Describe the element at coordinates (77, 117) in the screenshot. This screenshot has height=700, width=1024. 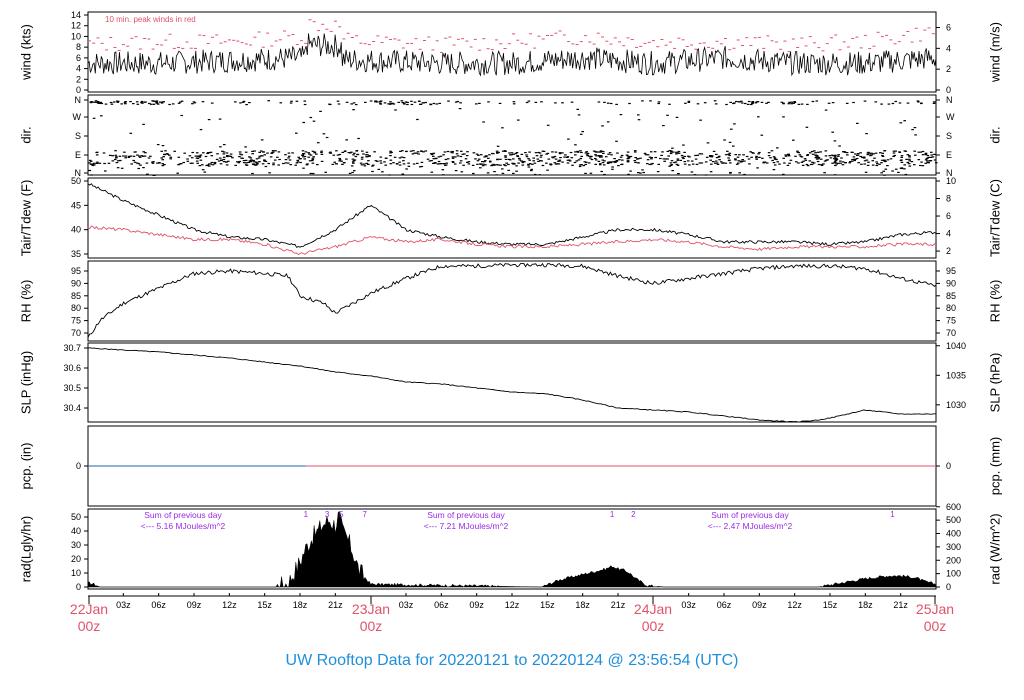
I see `y-tick-label-left: W` at that location.